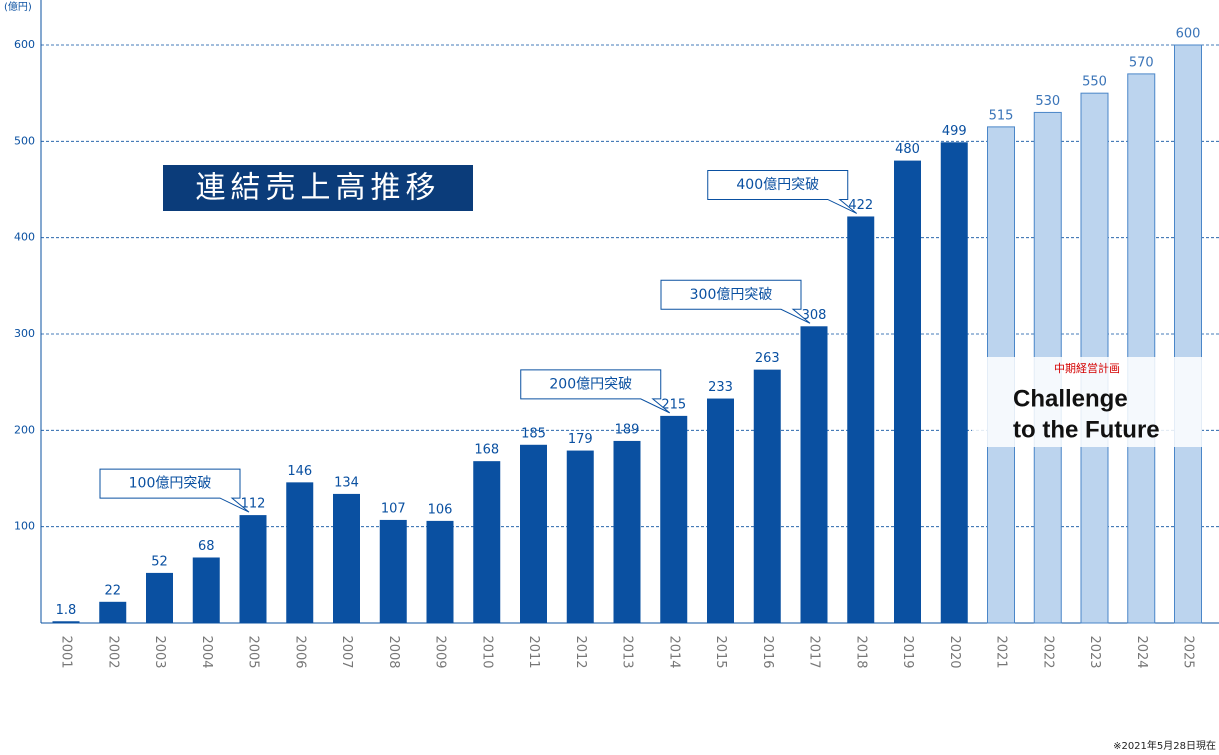  Describe the element at coordinates (580, 439) in the screenshot. I see `data-label: 179` at that location.